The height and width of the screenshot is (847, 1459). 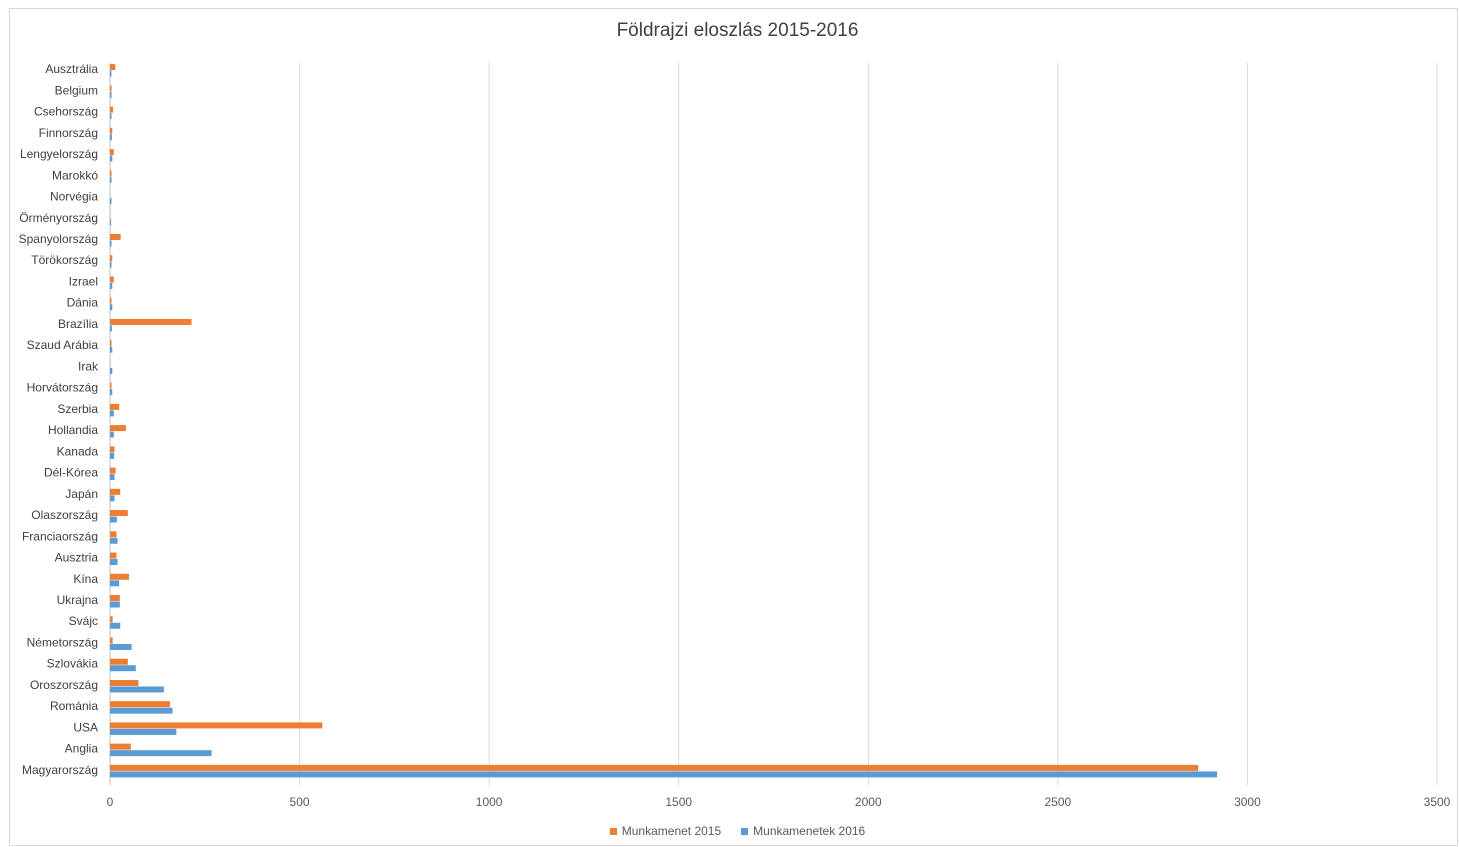 I want to click on x-tick-label: 2000, so click(x=868, y=802).